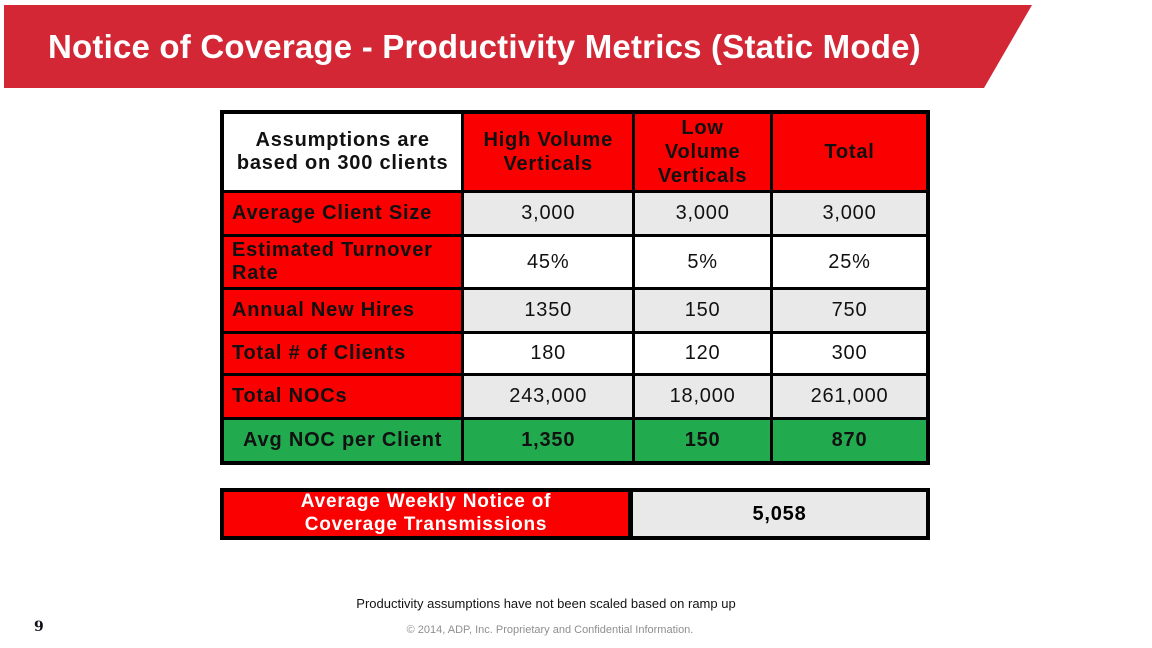 Image resolution: width=1152 pixels, height=648 pixels. Describe the element at coordinates (548, 151) in the screenshot. I see `high-volume-header-cell: High Volume Verticals` at that location.